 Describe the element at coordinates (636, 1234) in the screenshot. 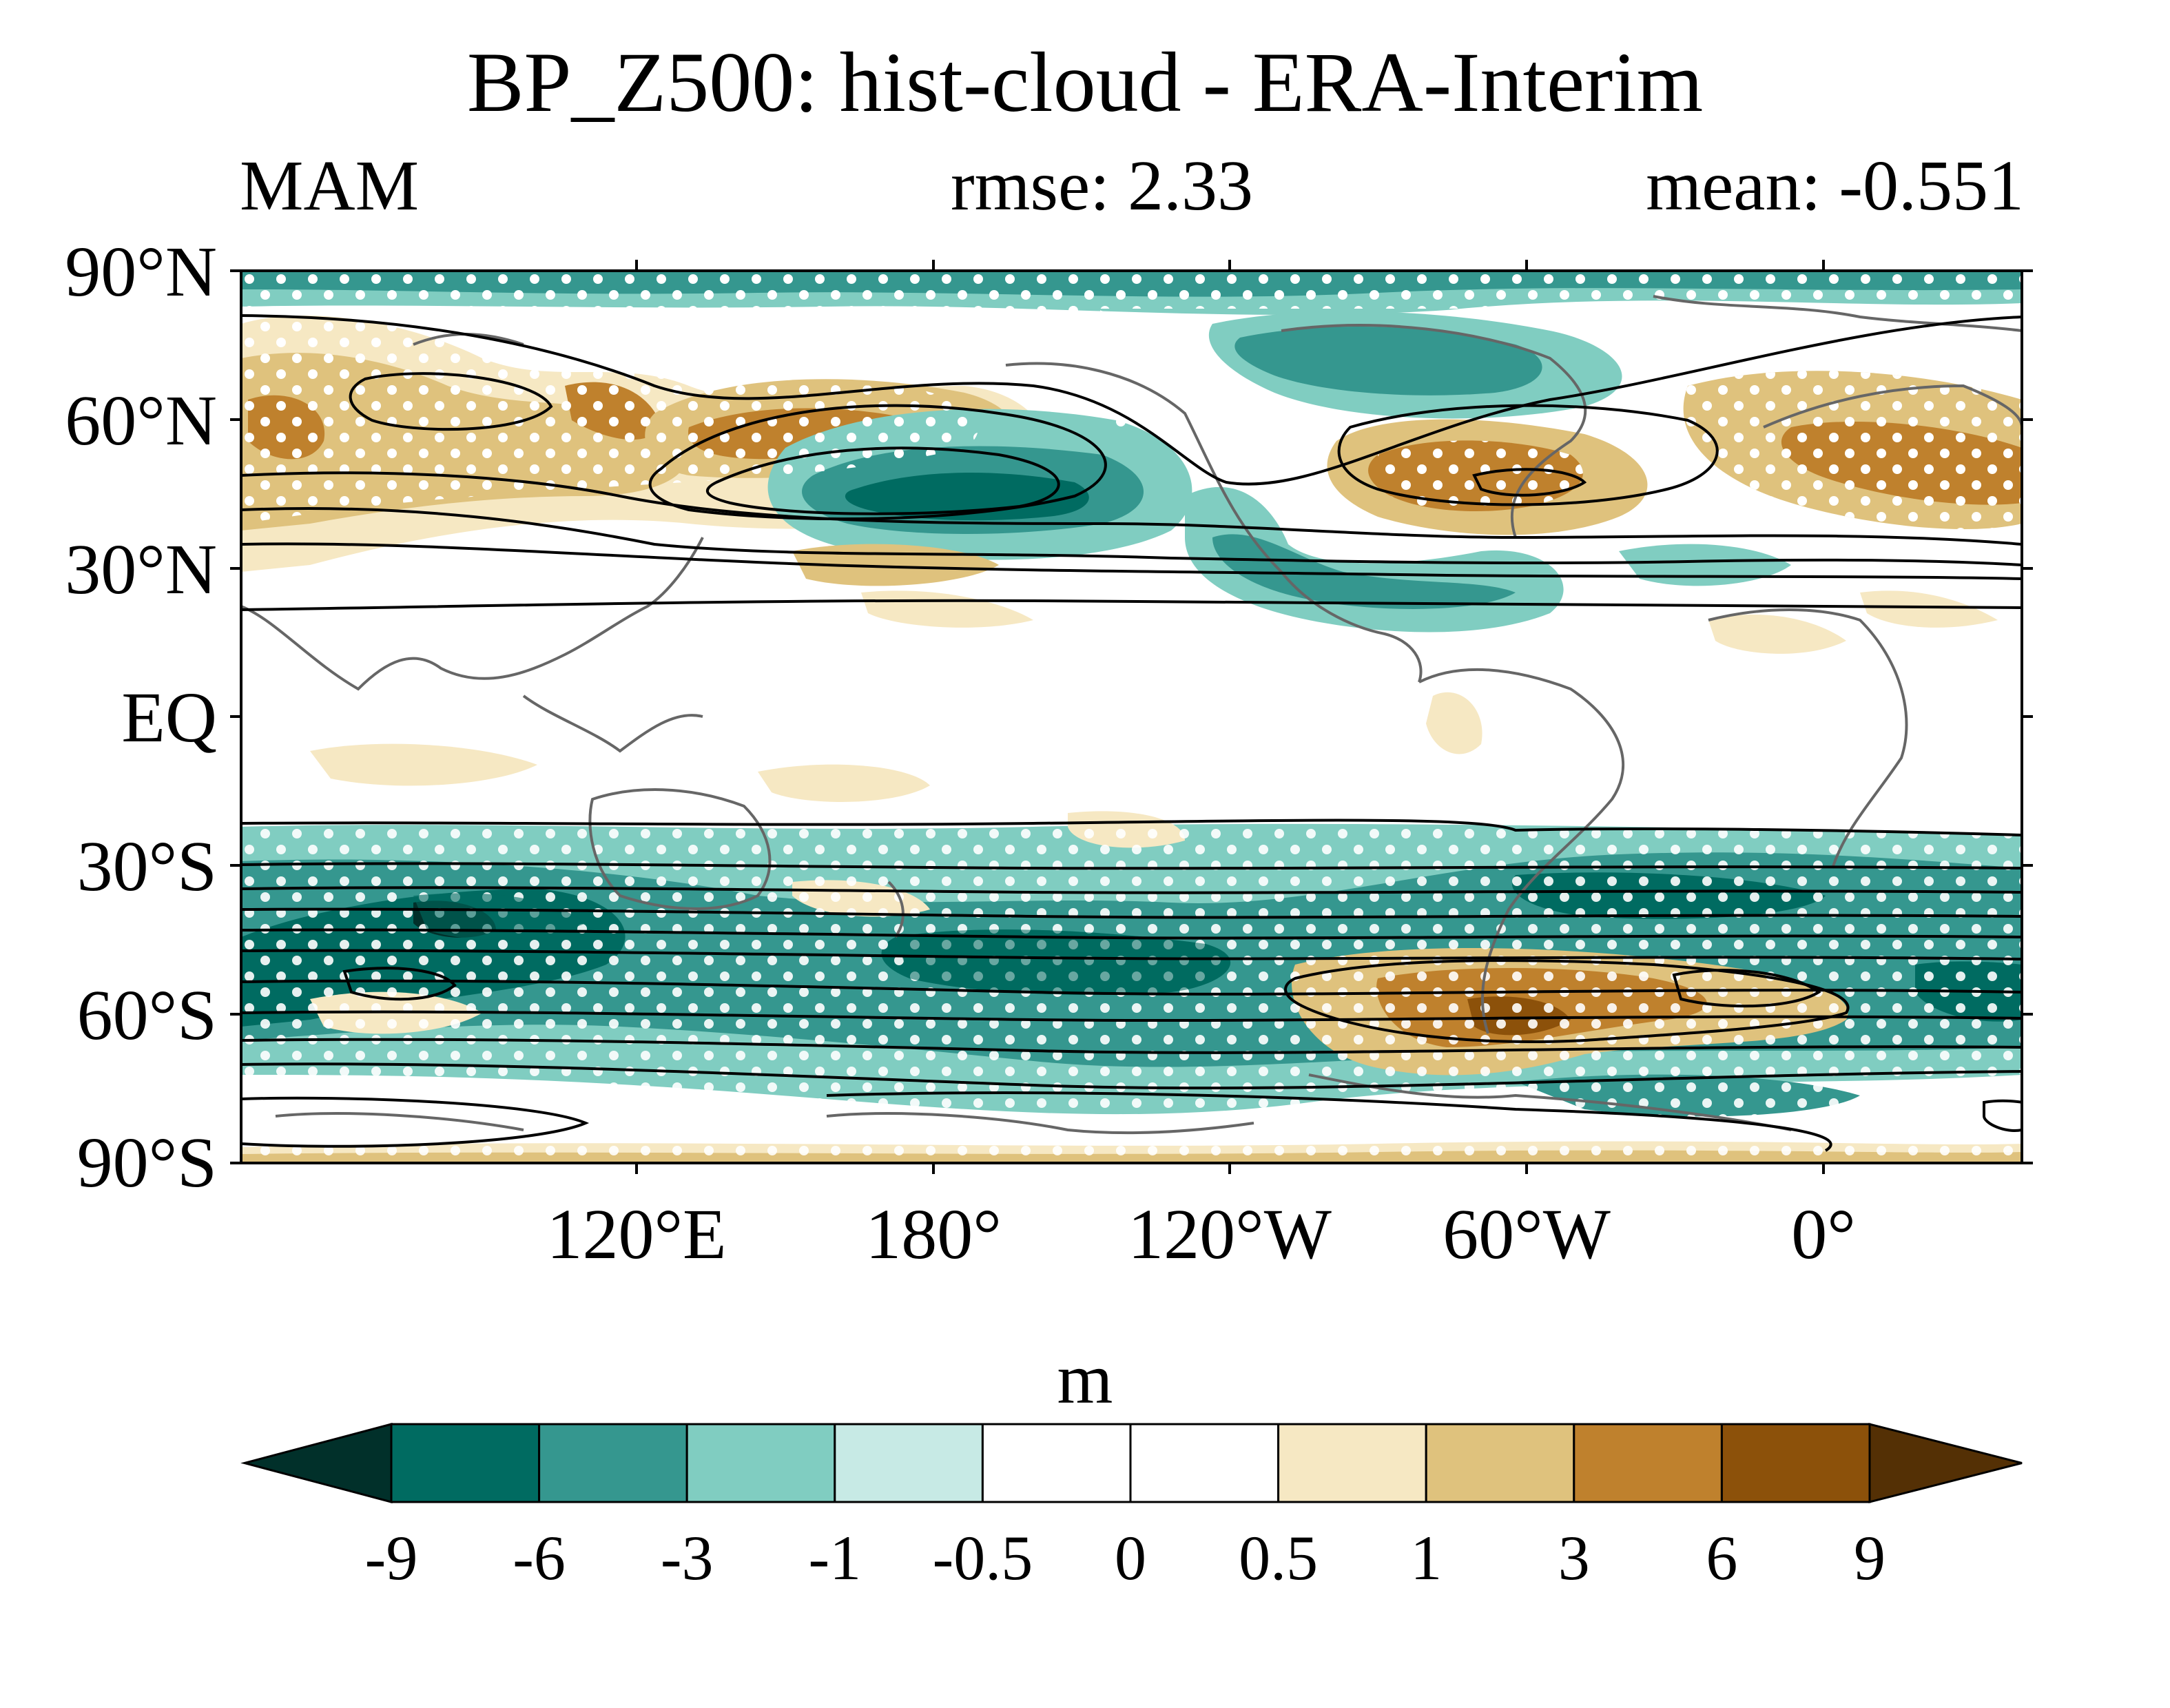

I see `lon-label-120e: 120°E` at that location.